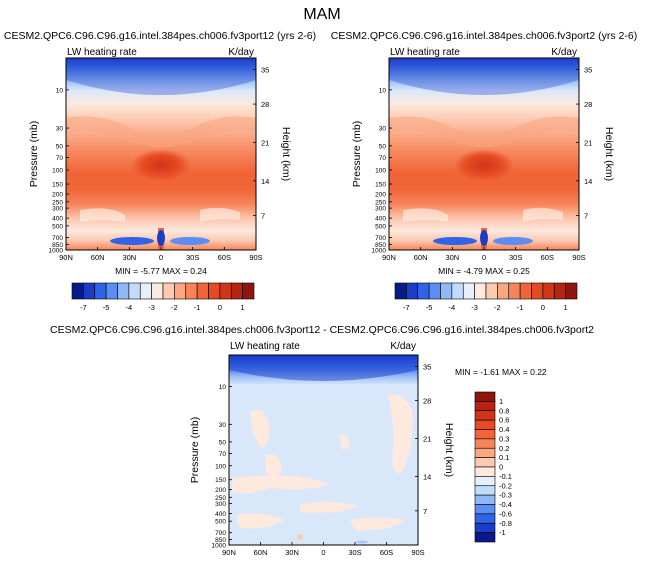 The width and height of the screenshot is (645, 565). What do you see at coordinates (224, 257) in the screenshot?
I see `panel-left-xtick-label: 60S` at bounding box center [224, 257].